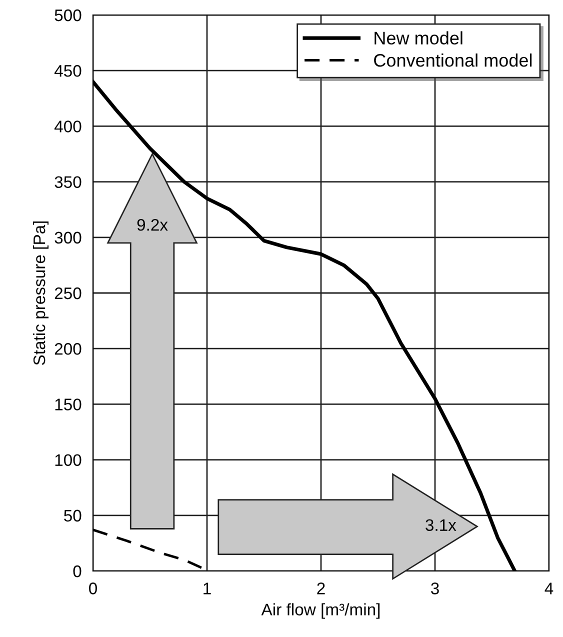 The height and width of the screenshot is (637, 563). Describe the element at coordinates (77, 571) in the screenshot. I see `y-tick-label: 0` at that location.